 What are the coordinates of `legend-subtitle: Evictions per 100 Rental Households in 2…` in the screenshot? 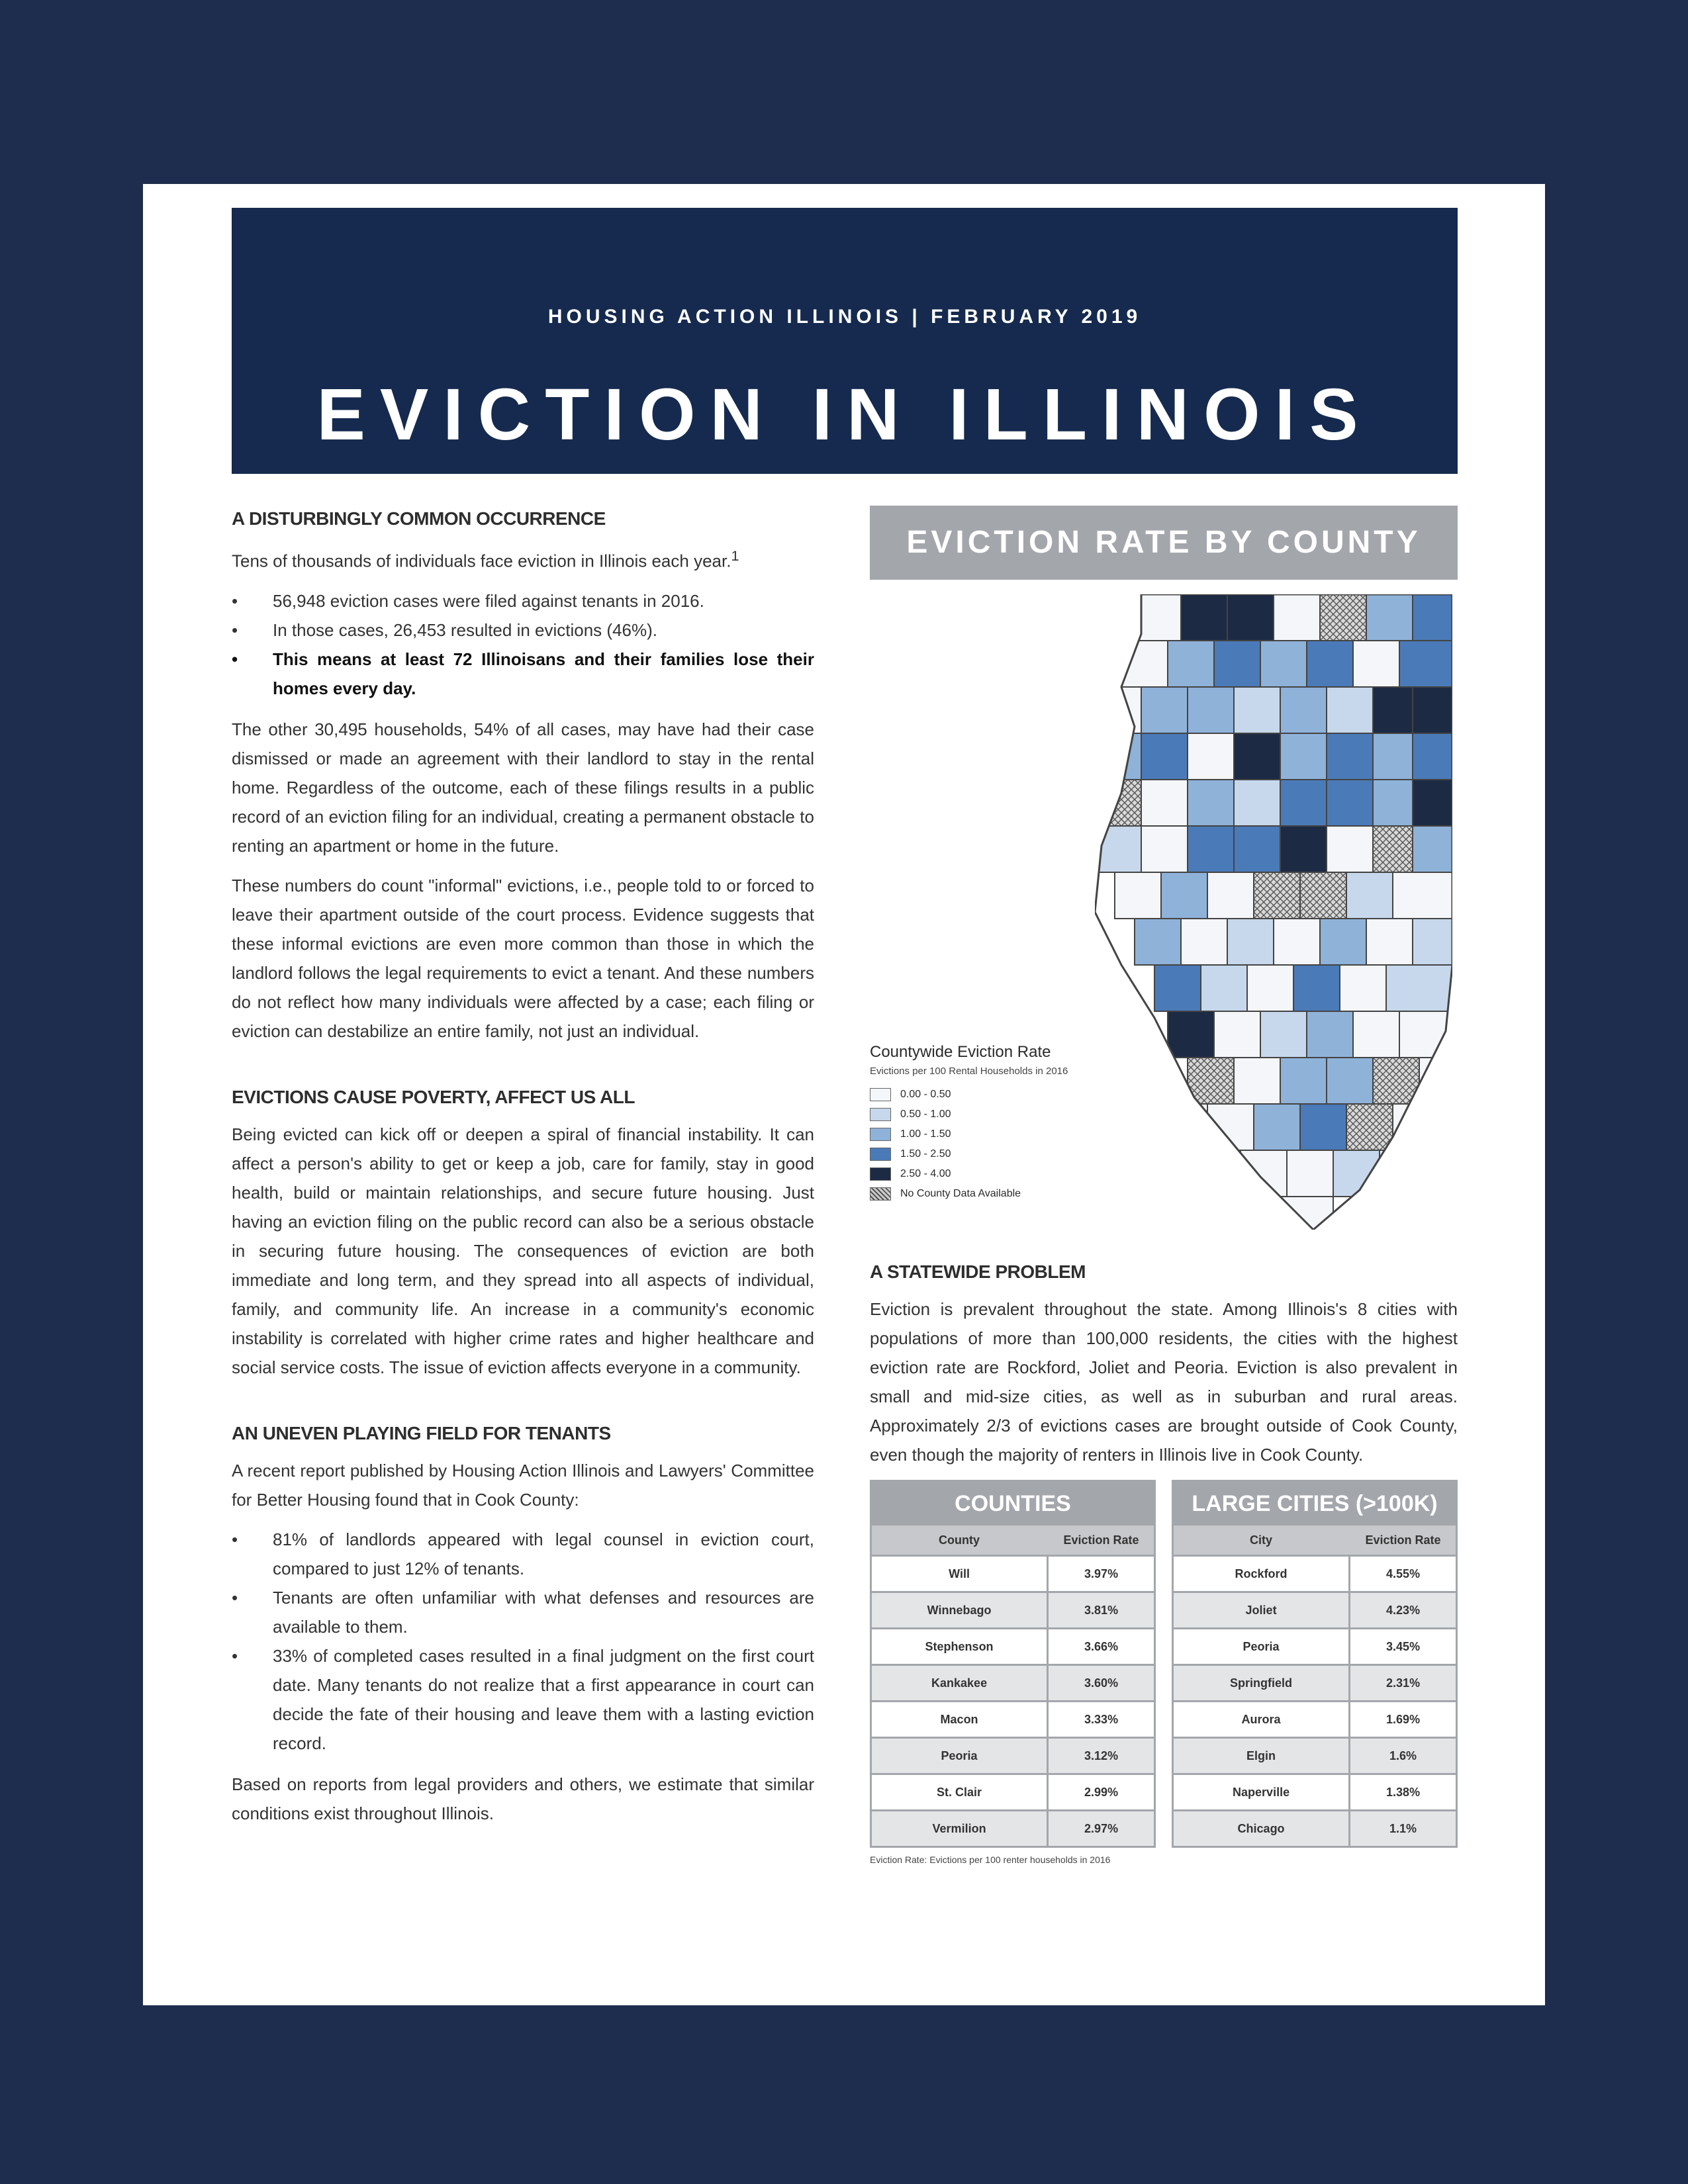 It's located at (969, 1071).